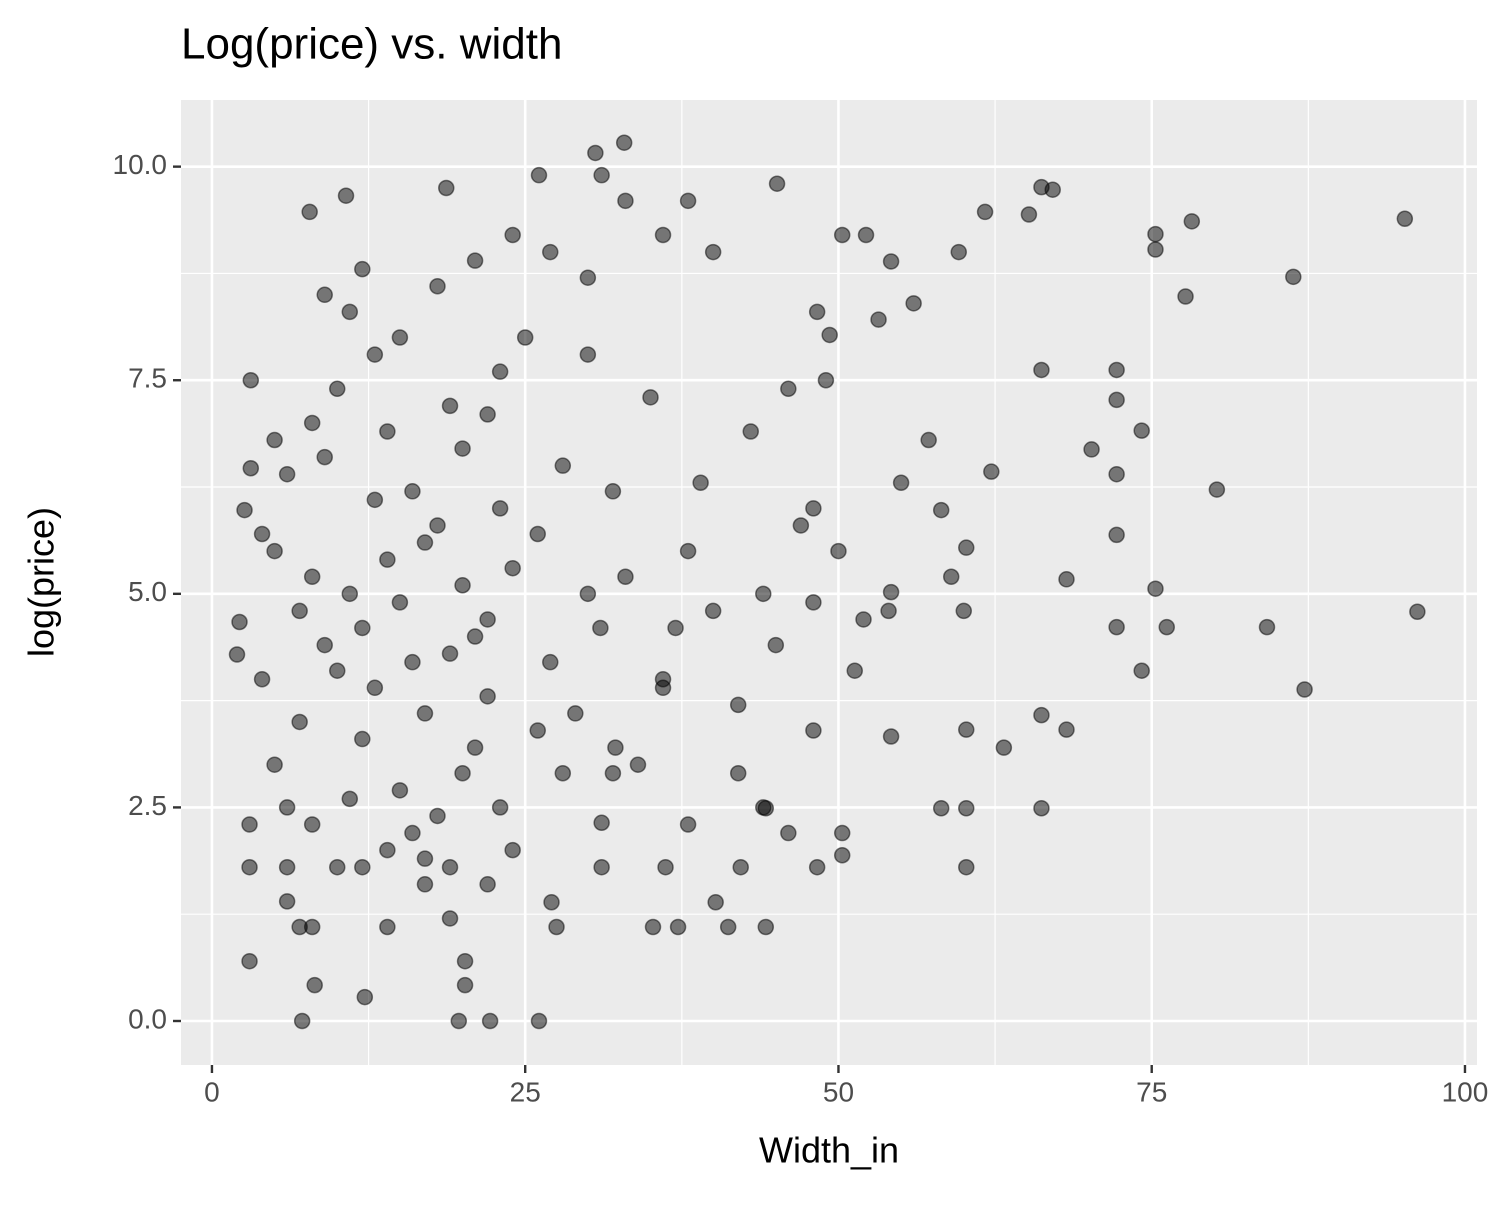  What do you see at coordinates (147, 805) in the screenshot?
I see `y-tick-label: 2.5` at bounding box center [147, 805].